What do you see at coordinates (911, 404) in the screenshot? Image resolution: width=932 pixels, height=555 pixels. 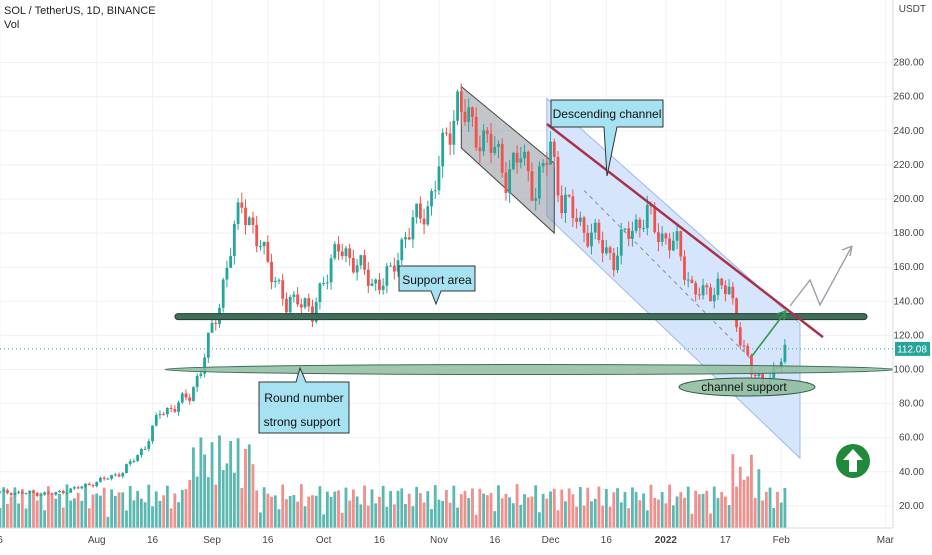 I see `price-tick-label: 80.00` at bounding box center [911, 404].